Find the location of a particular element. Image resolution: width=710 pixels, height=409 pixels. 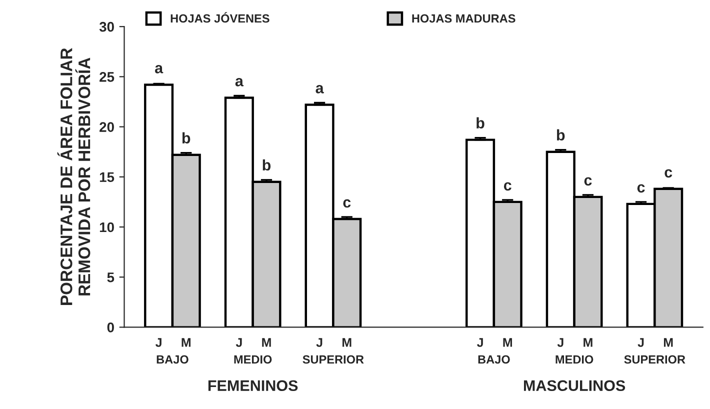

y-axis-title: PORCENTAJE DE ÁREA FOLIAR REMOVIDA POR HERBIVORÍA is located at coordinates (73, 176).